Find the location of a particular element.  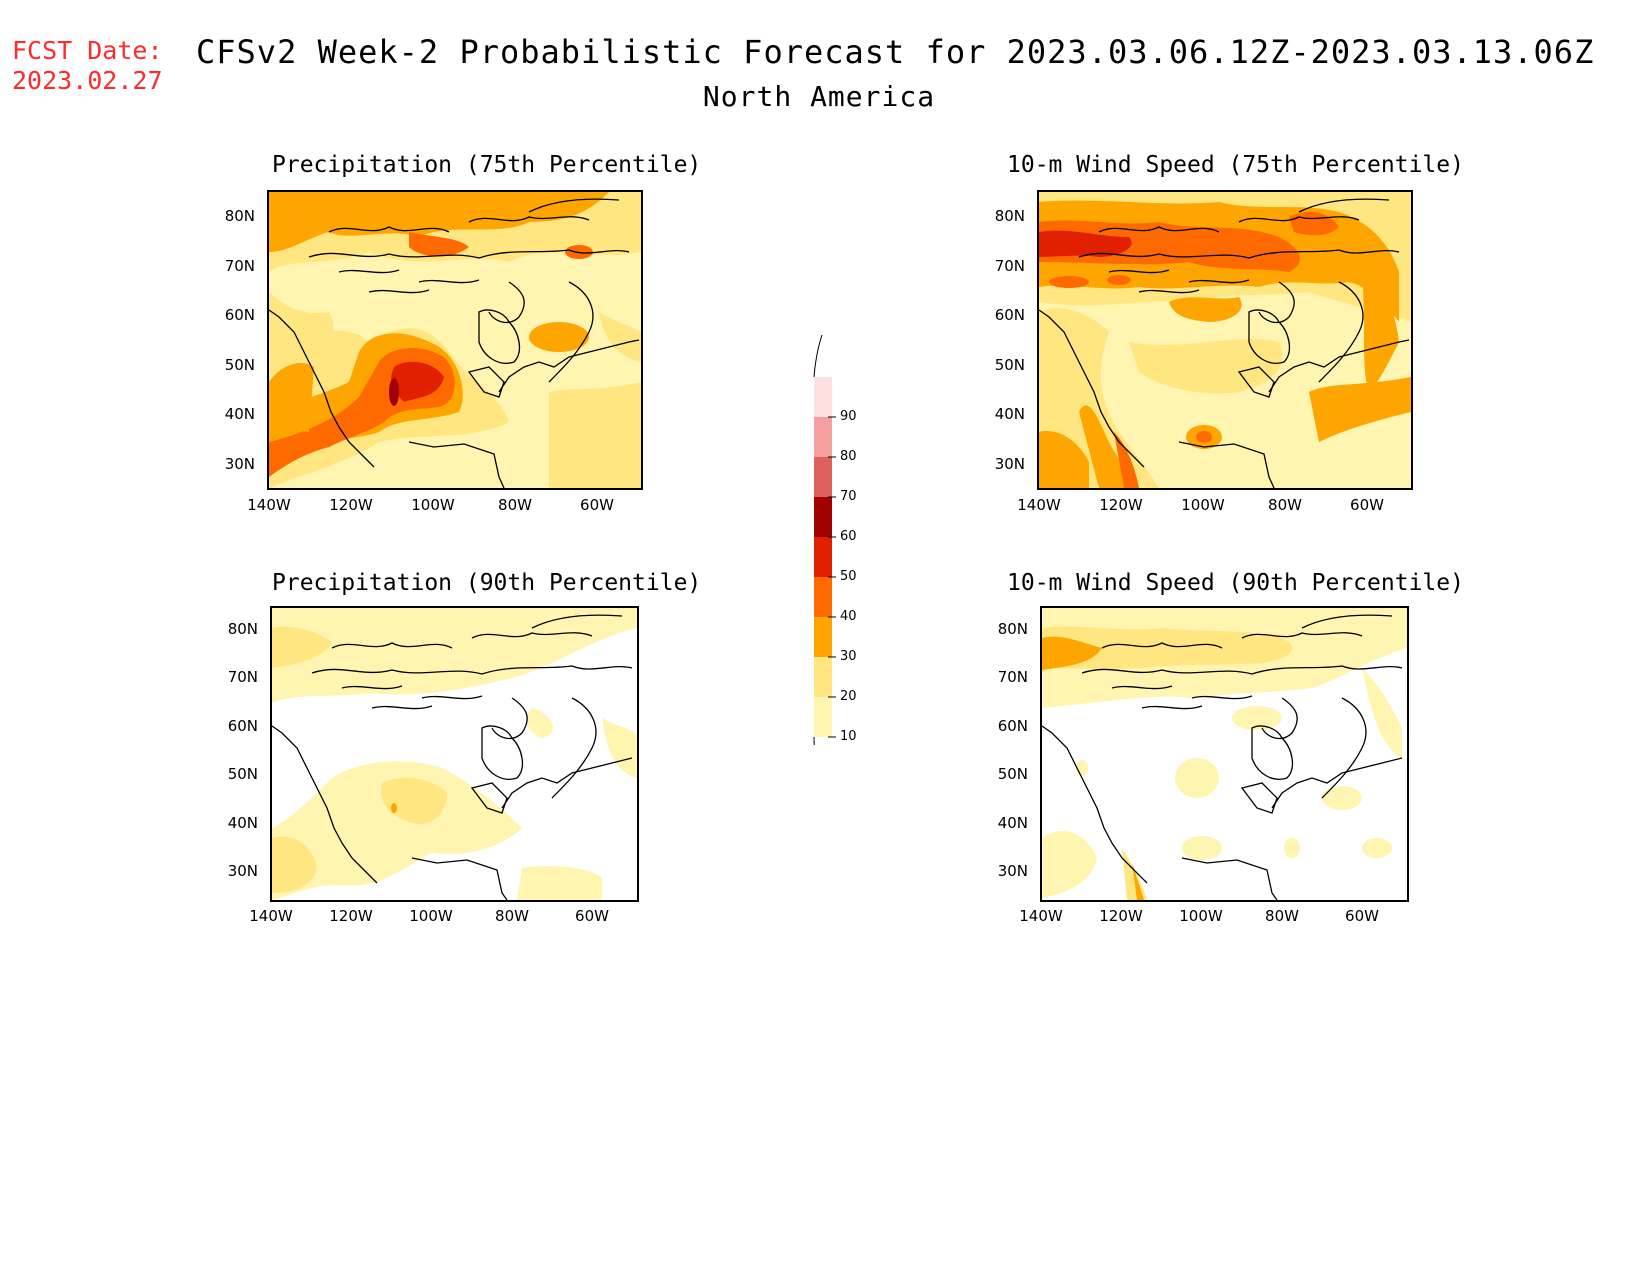

colorbar-level-label: 20 is located at coordinates (848, 696).